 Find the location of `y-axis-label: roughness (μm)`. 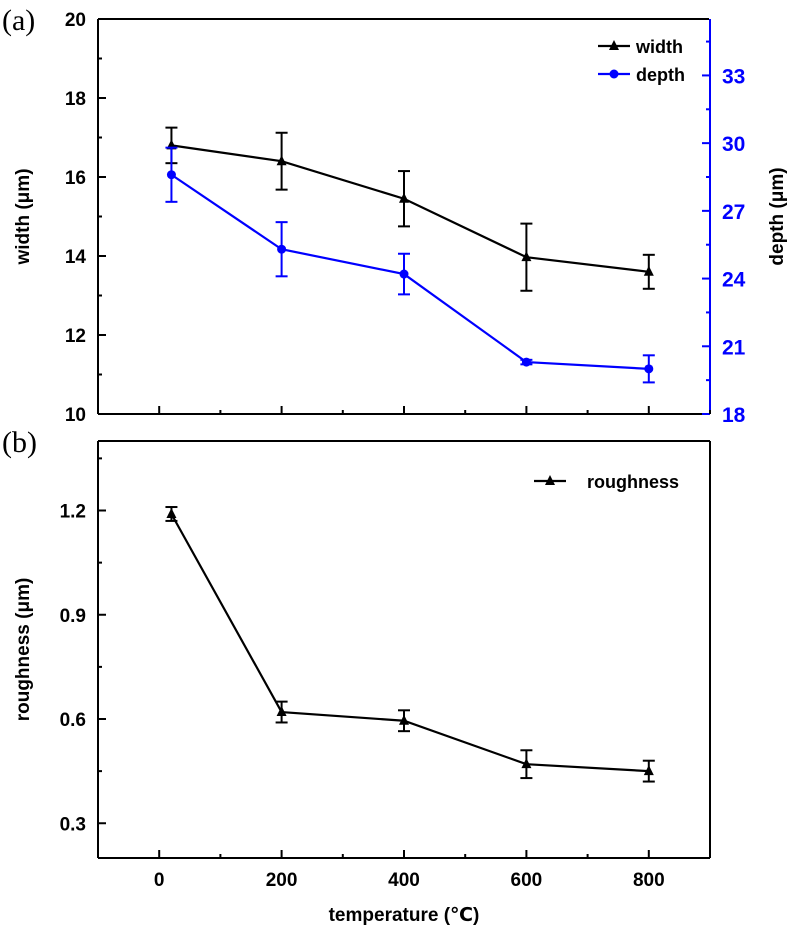

y-axis-label: roughness (μm) is located at coordinates (23, 650).